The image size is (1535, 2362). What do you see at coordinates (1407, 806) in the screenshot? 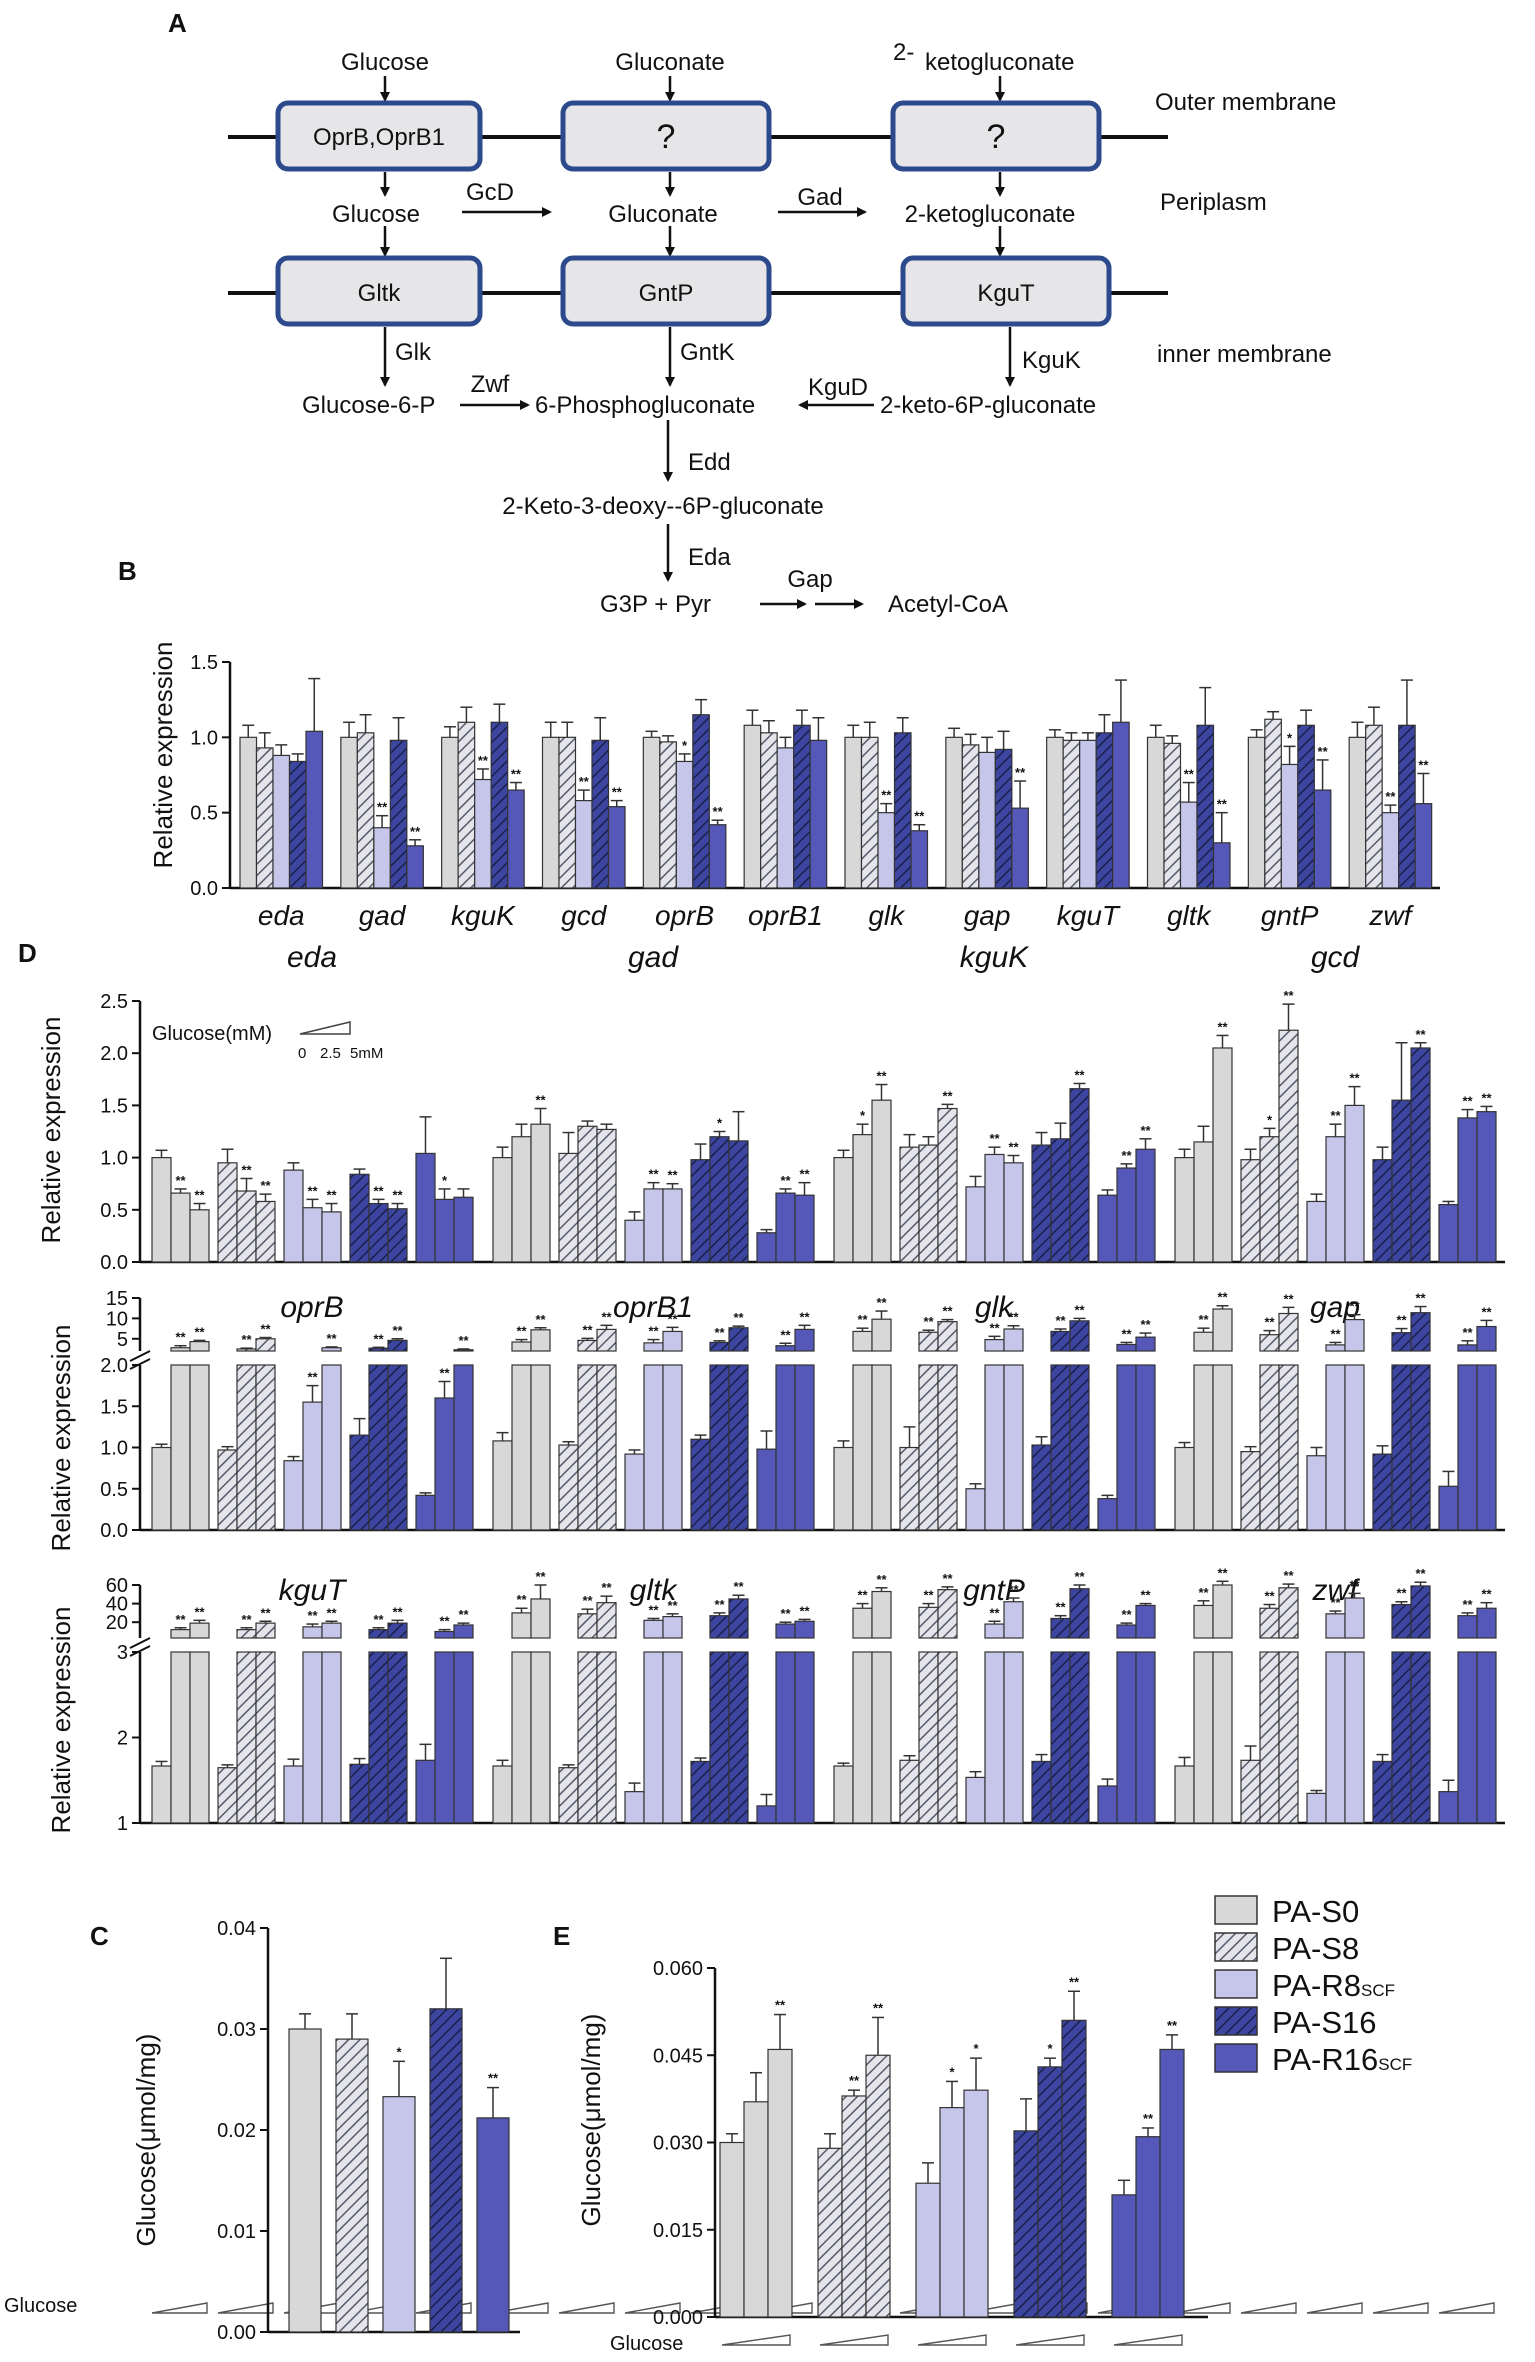
I see `b-bar-zwf-s16` at bounding box center [1407, 806].